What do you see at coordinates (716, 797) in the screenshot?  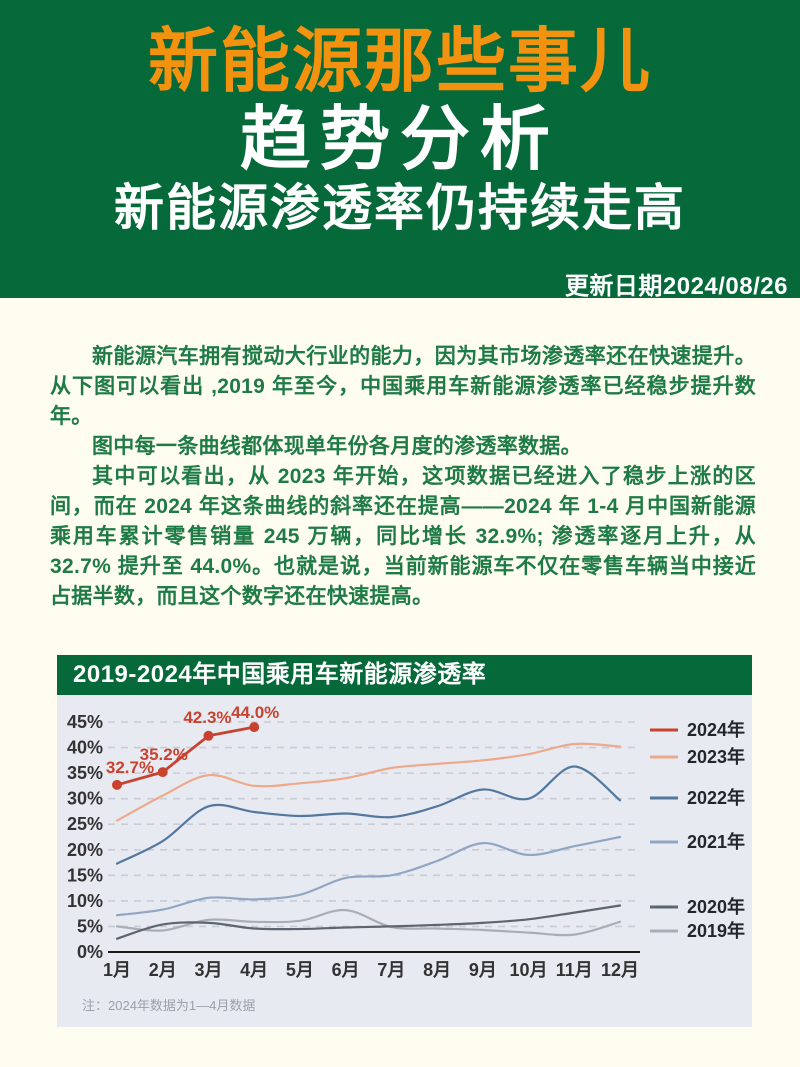 I see `legend-label: 2022年` at bounding box center [716, 797].